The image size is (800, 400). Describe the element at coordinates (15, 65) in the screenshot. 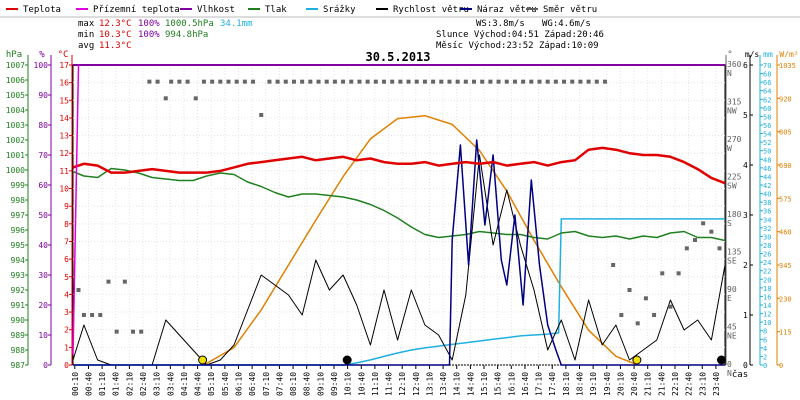

I see `axis-hpa-label: 1007` at that location.